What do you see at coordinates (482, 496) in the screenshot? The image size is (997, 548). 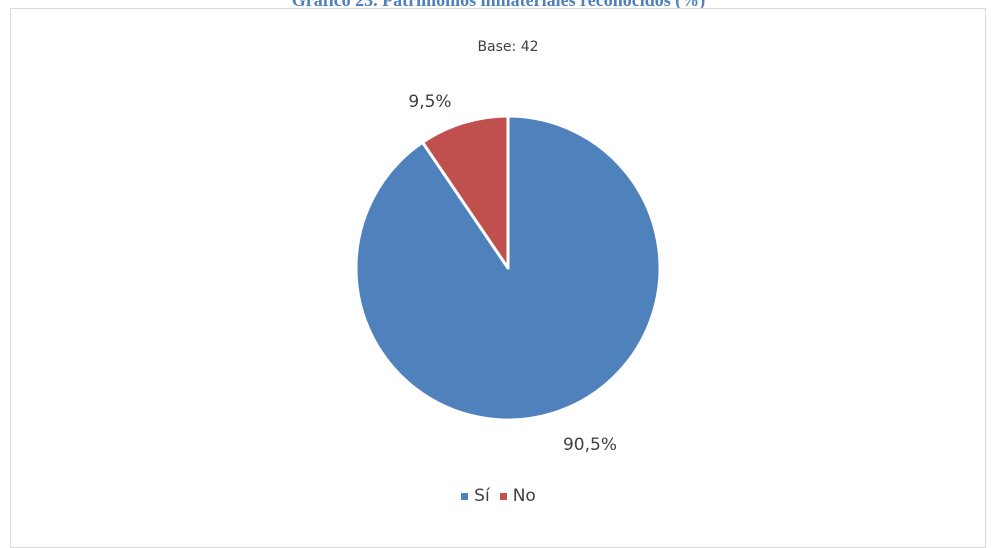 I see `legend-label-si: Sí` at bounding box center [482, 496].